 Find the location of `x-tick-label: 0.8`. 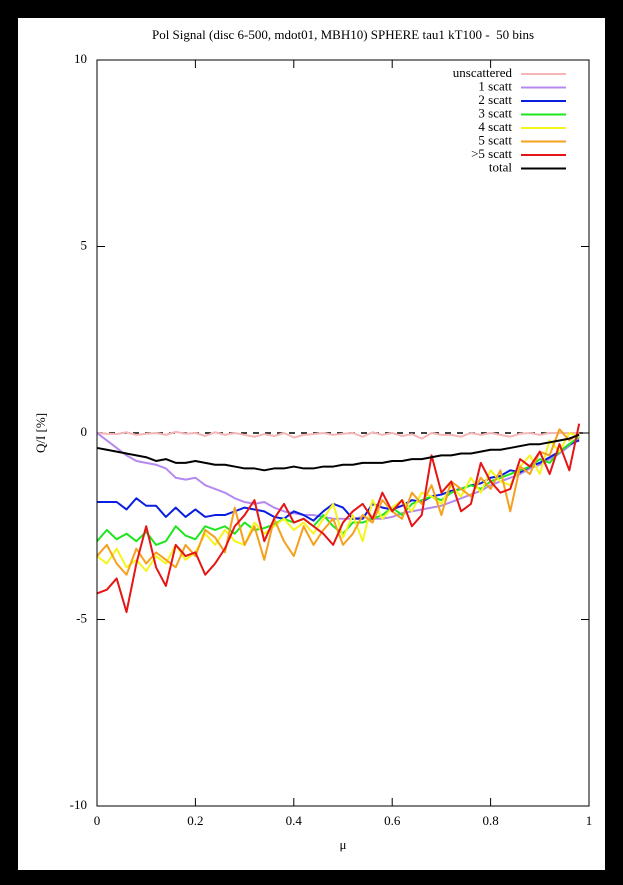

x-tick-label: 0.8 is located at coordinates (490, 820).